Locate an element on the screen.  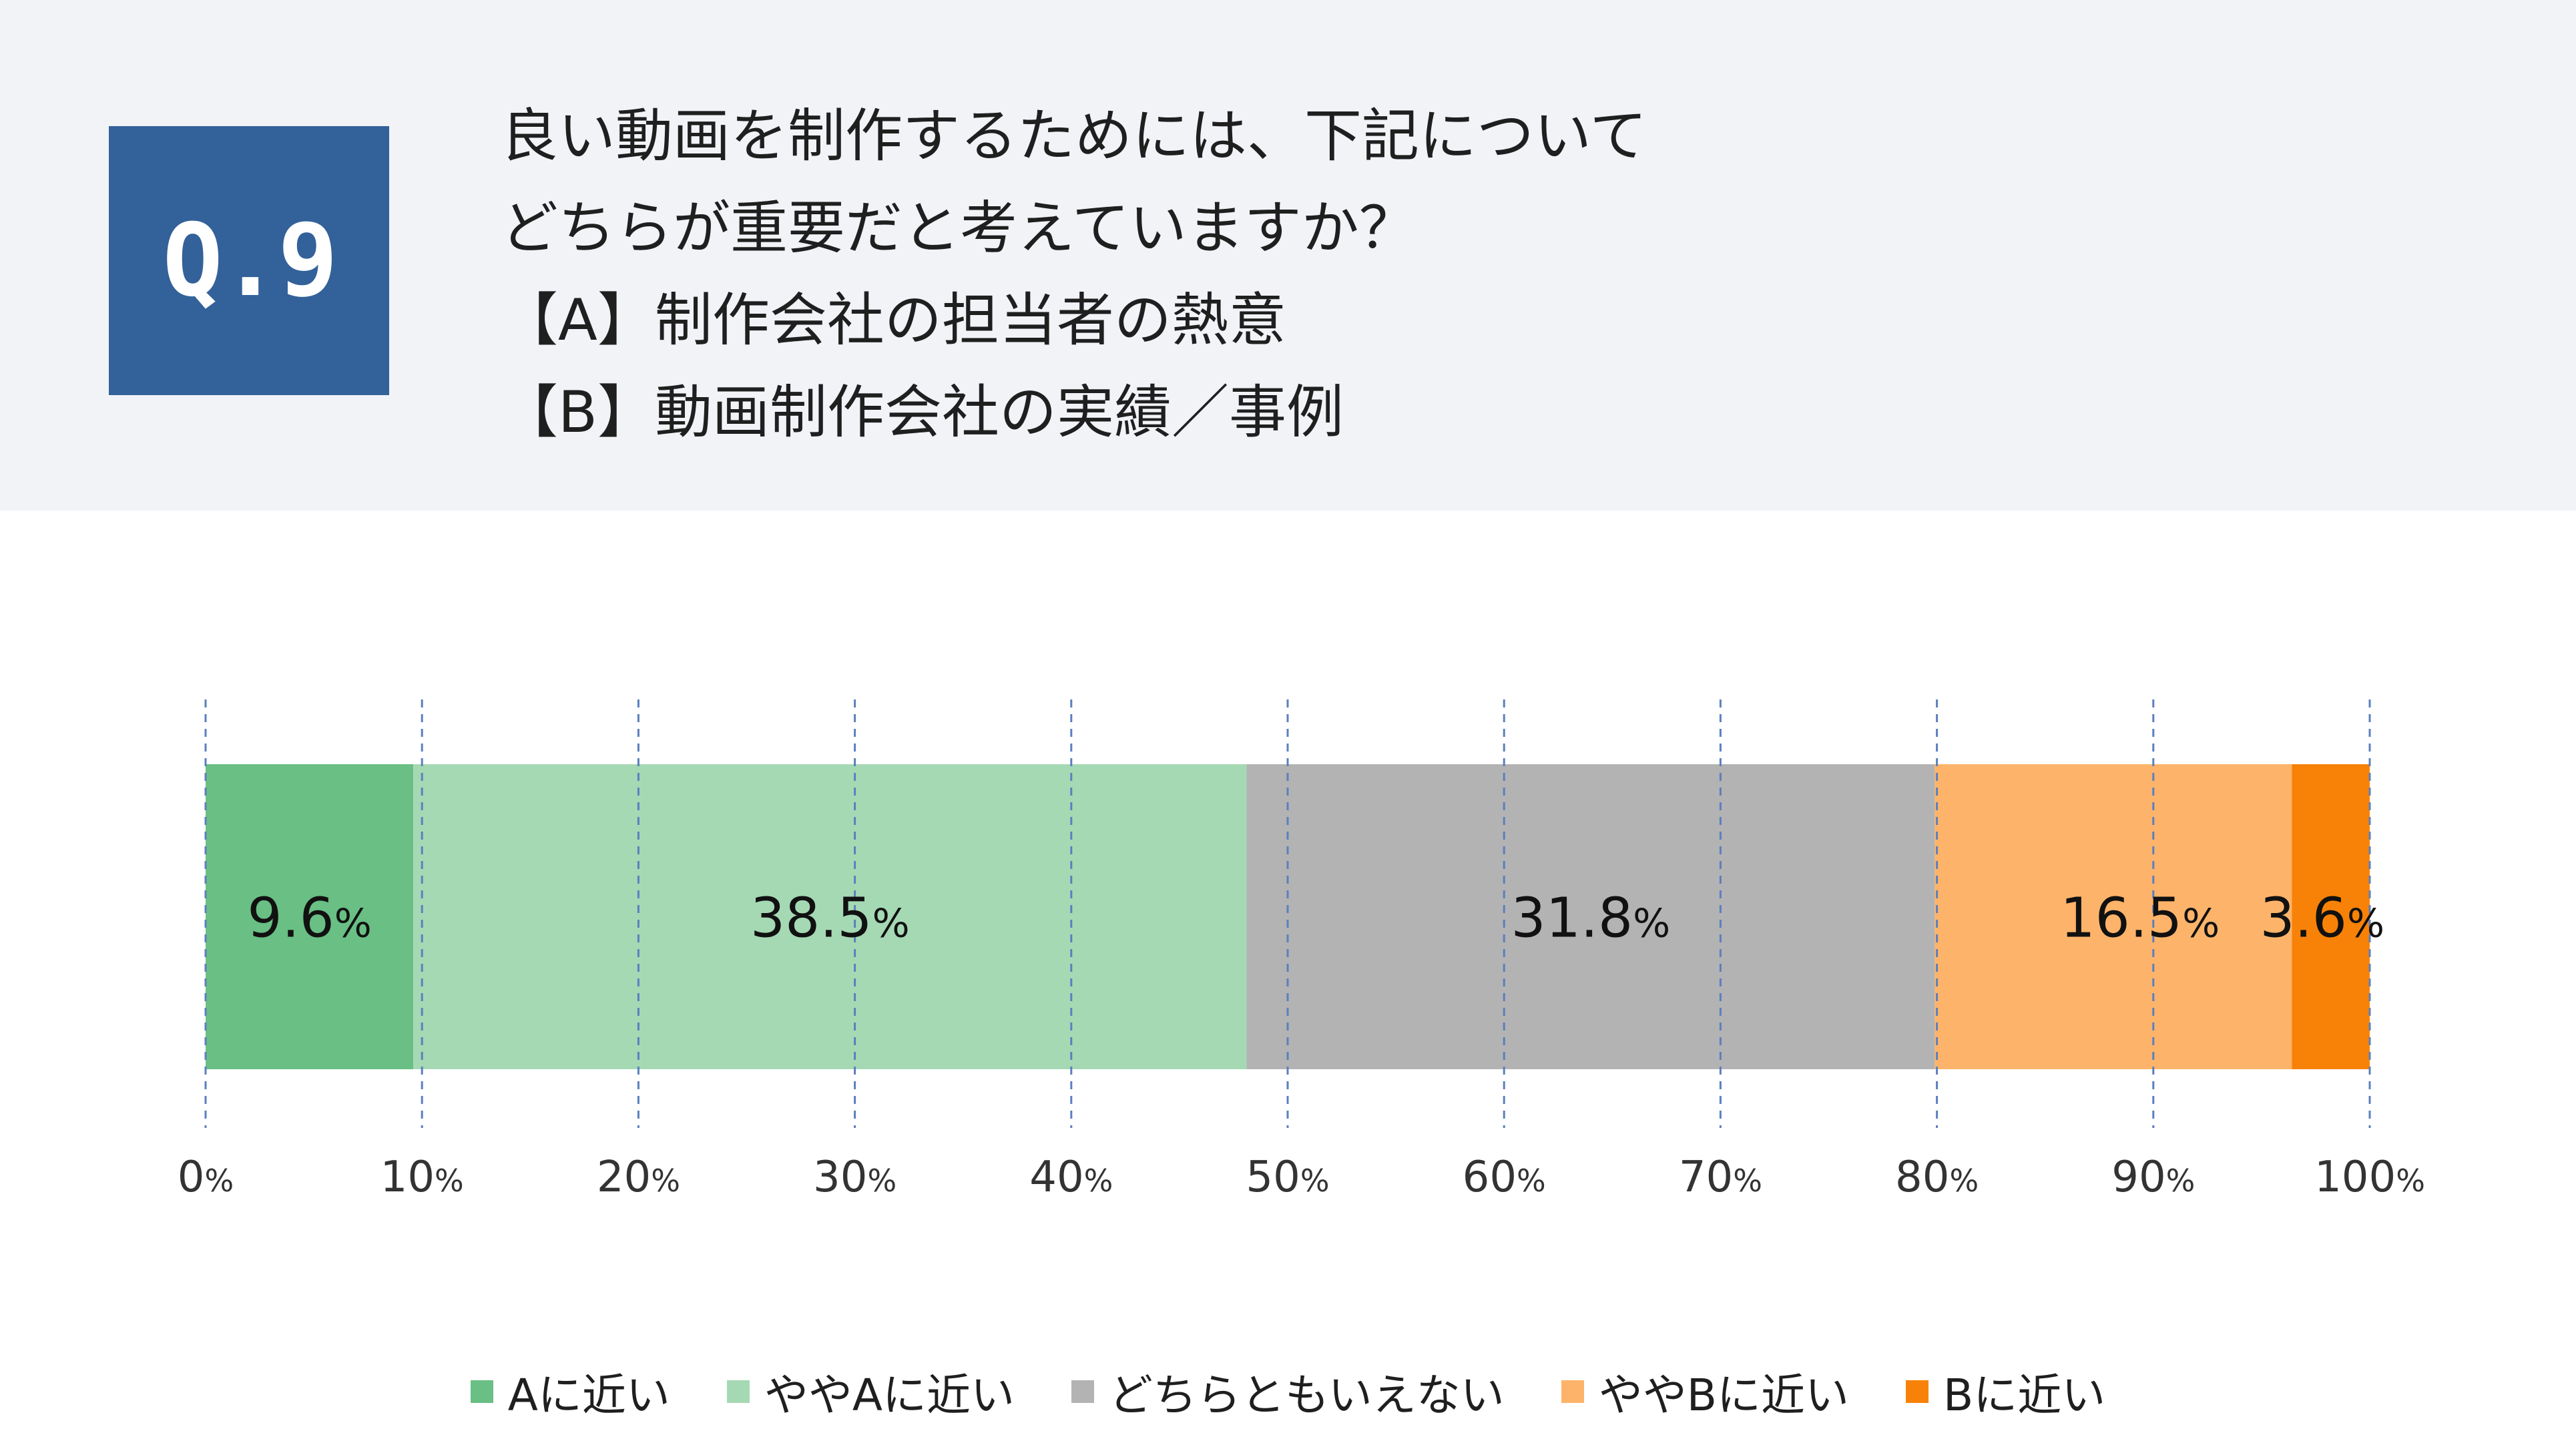
tick-label: 30% is located at coordinates (854, 1177).